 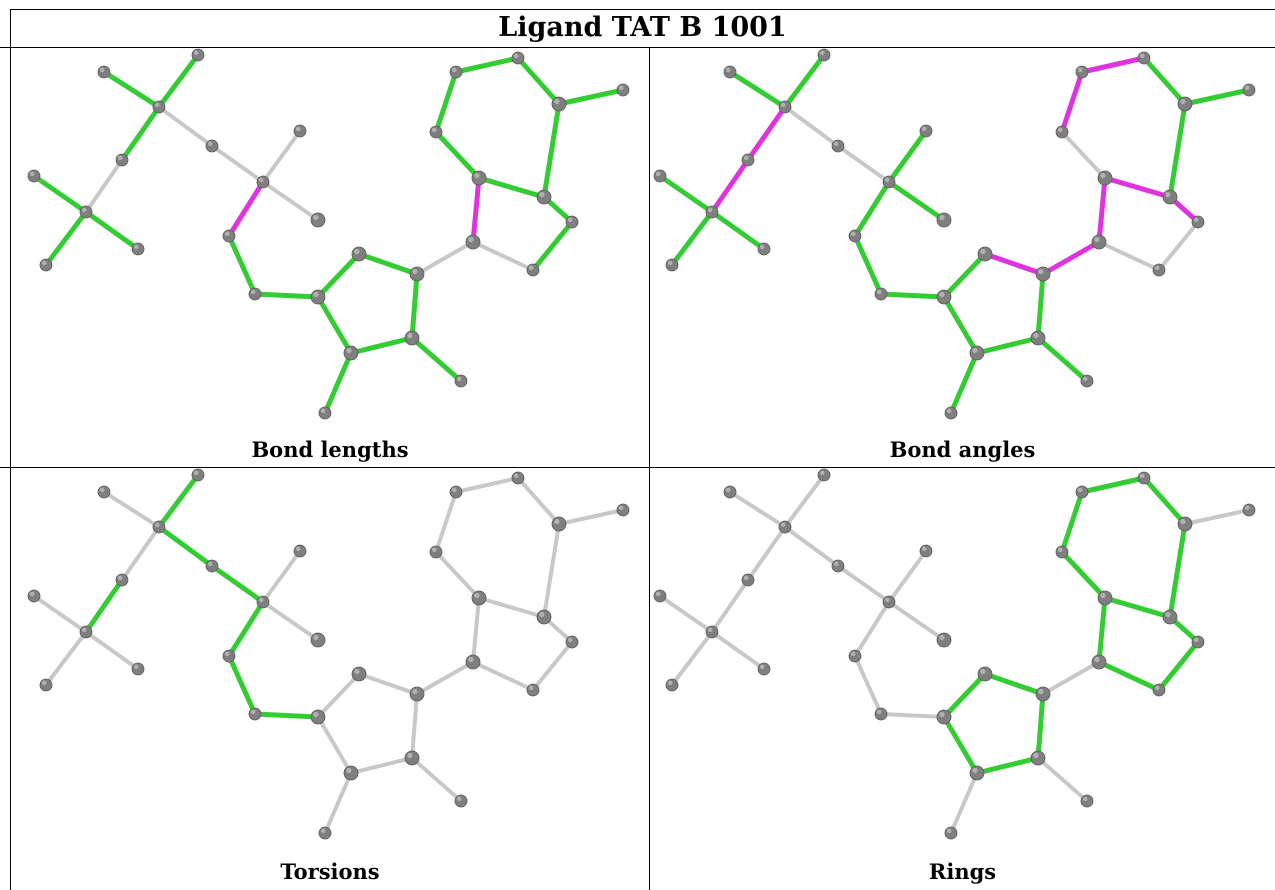 I want to click on caption-bond-angles: Bond angles, so click(x=962, y=449).